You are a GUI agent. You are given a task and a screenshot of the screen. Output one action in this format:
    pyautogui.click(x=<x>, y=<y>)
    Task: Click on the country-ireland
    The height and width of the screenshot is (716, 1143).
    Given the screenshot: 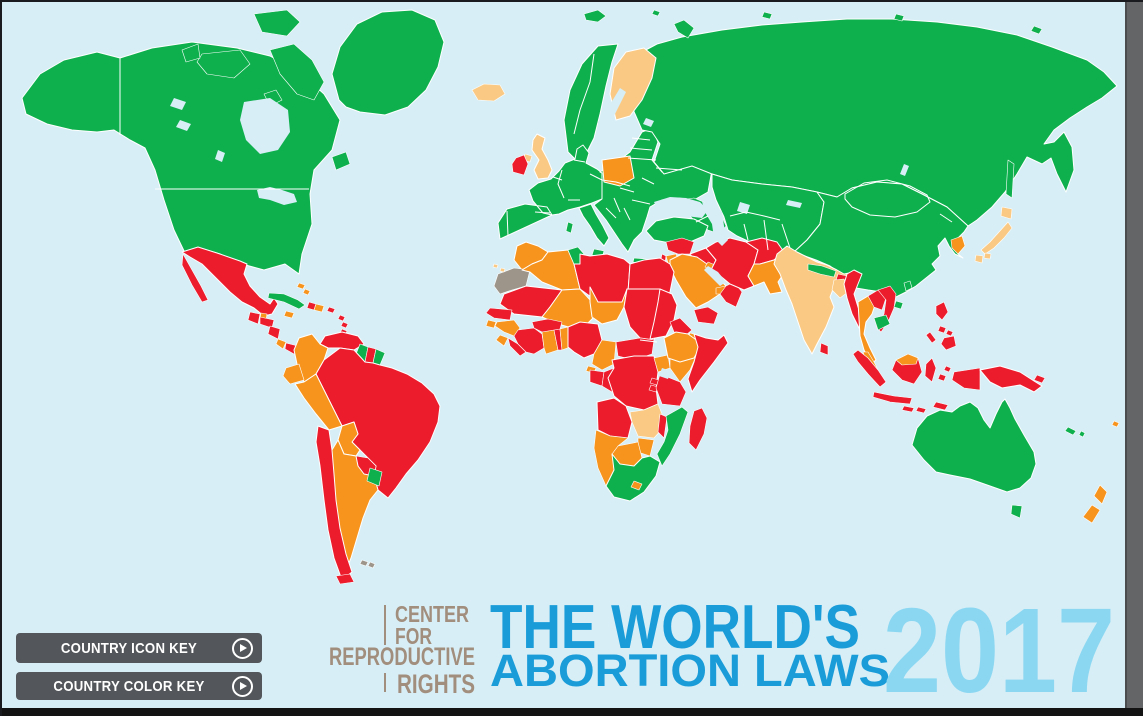 What is the action you would take?
    pyautogui.click(x=520, y=165)
    